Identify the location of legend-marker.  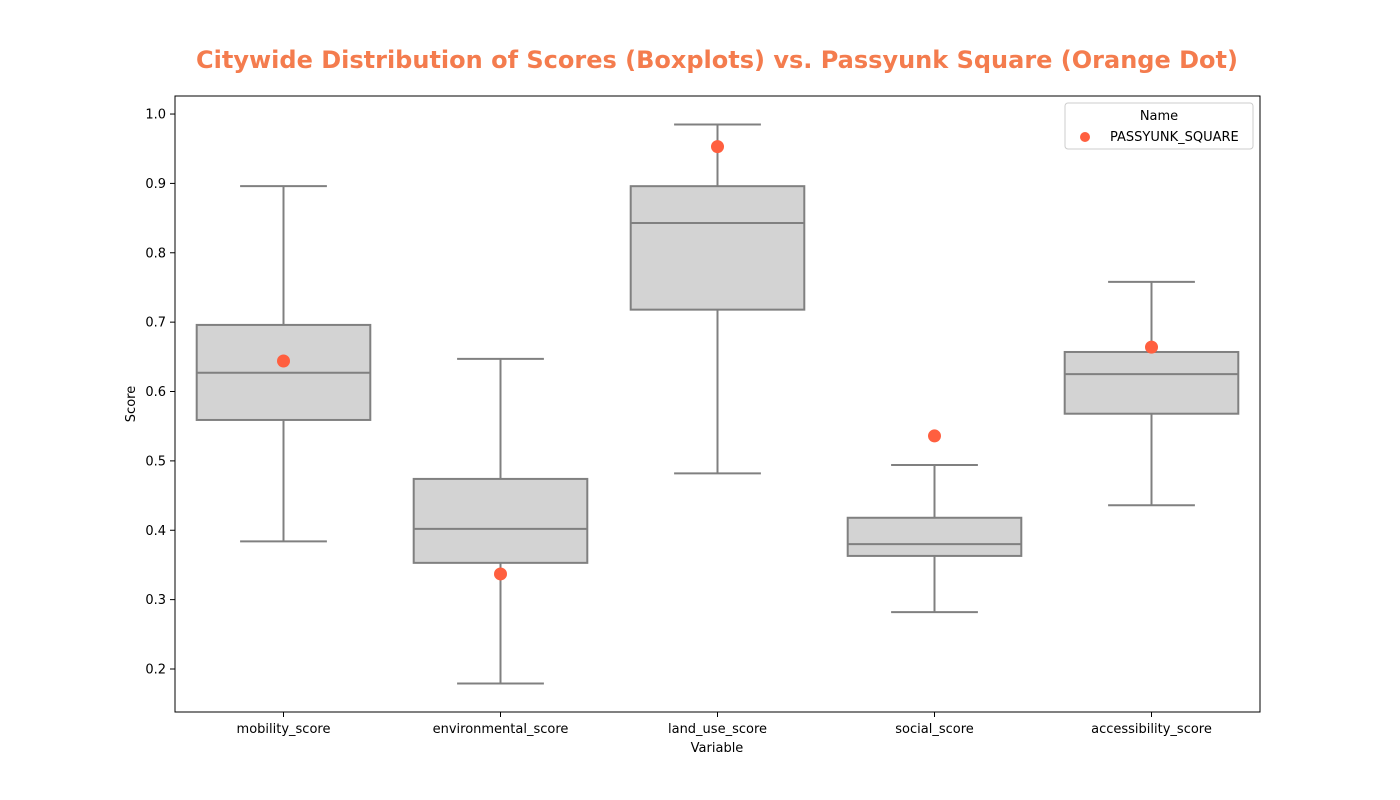
(1085, 137).